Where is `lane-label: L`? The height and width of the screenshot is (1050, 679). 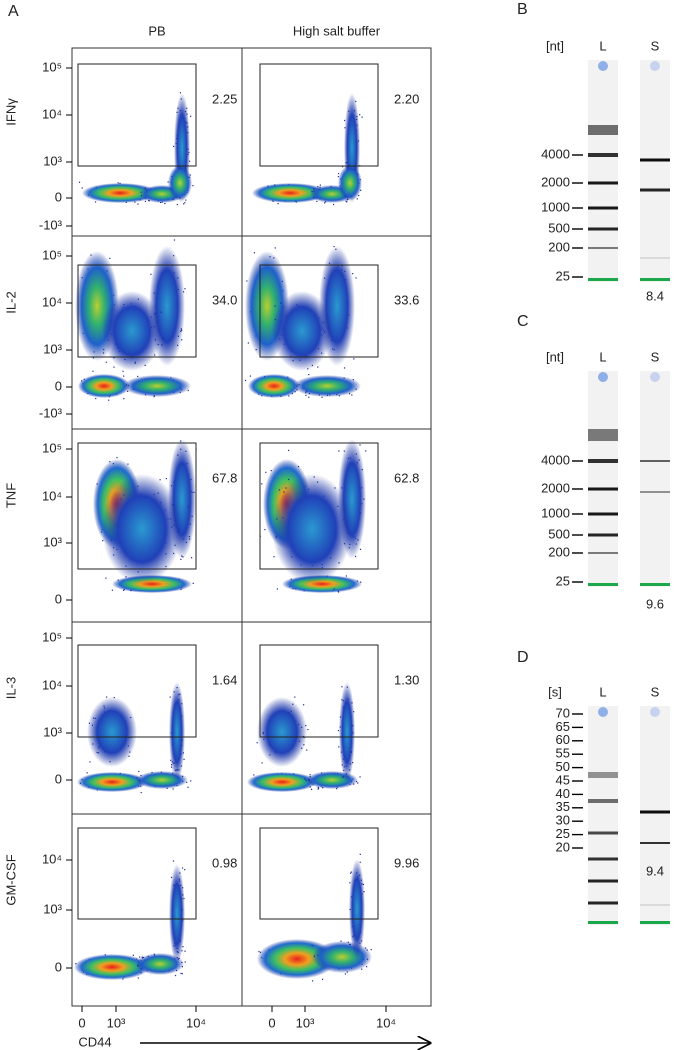
lane-label: L is located at coordinates (602, 356).